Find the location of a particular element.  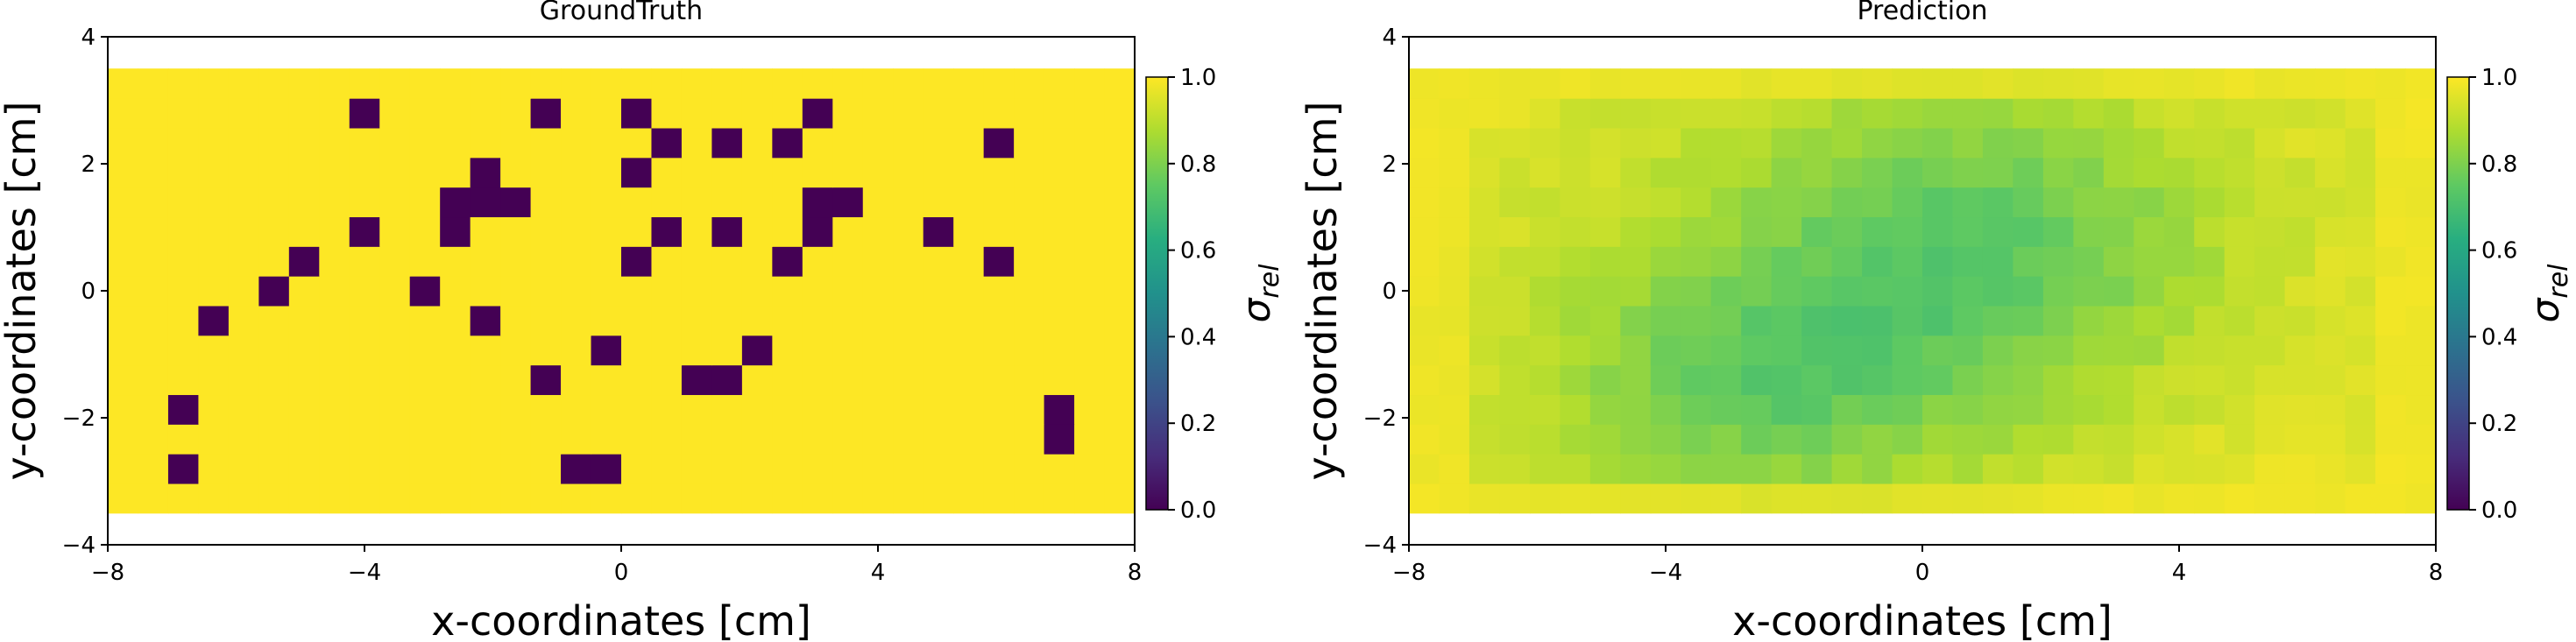

x-tick-label: 4 is located at coordinates (2179, 573).